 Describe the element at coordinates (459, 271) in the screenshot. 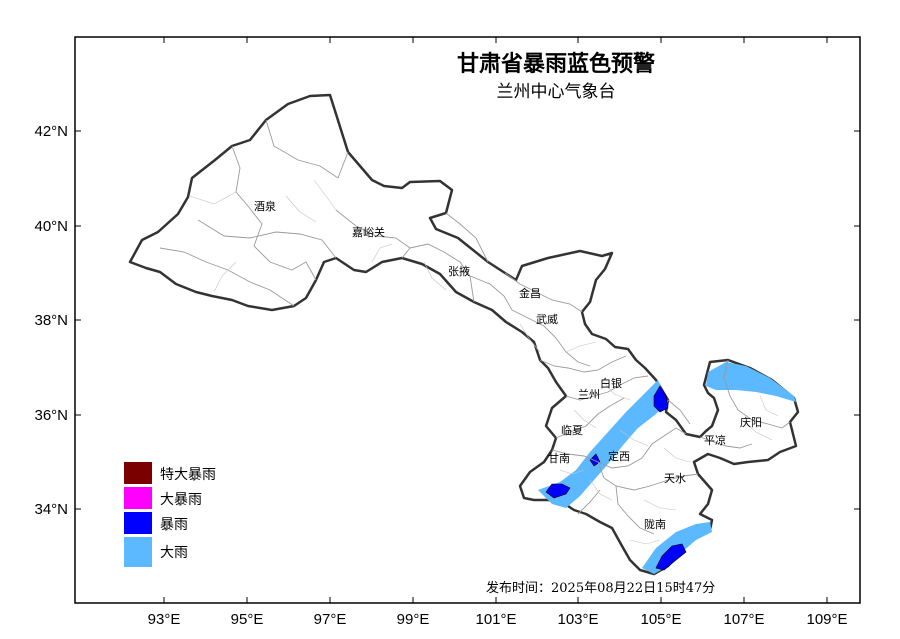

I see `city-label-zhangye: 张掖` at that location.